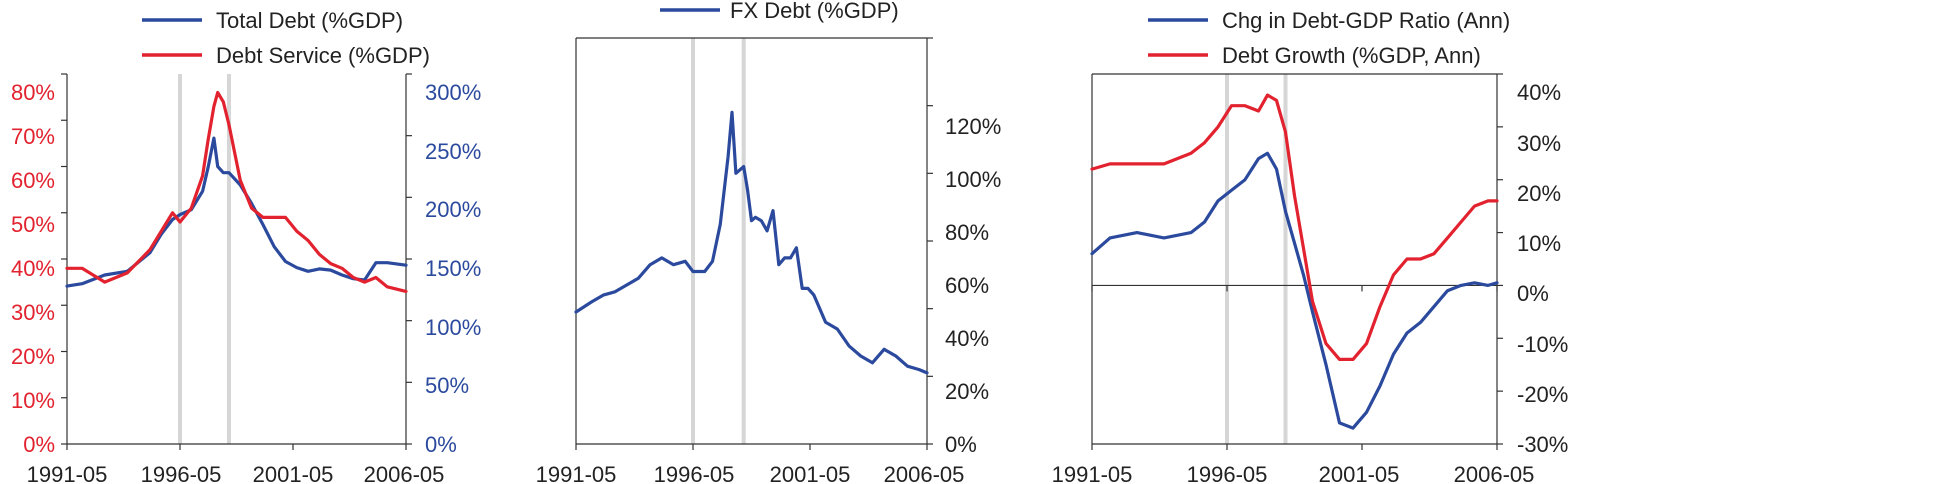 The image size is (1938, 484). I want to click on legend-label-debt-growth: Debt Growth (%GDP, Ann), so click(1351, 55).